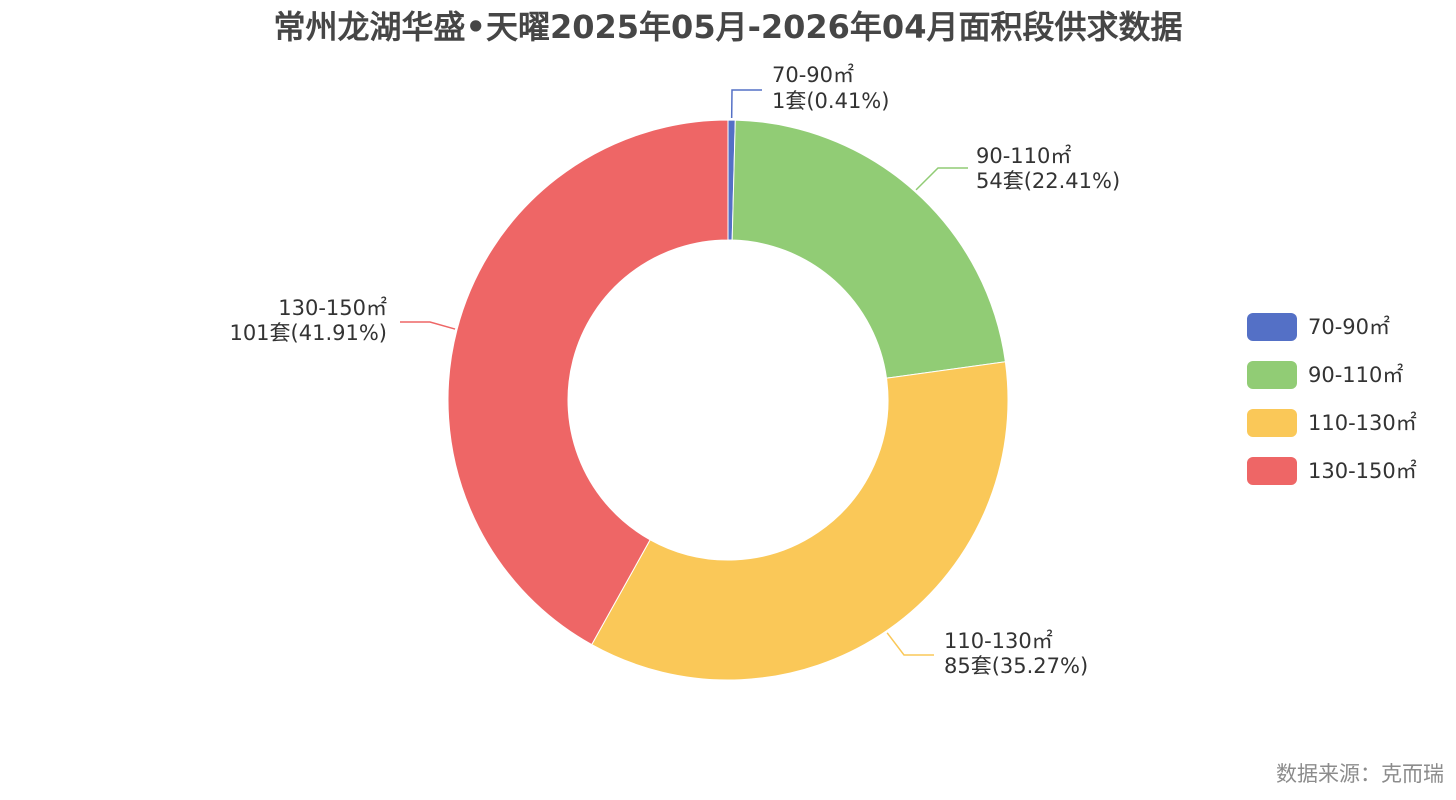 This screenshot has height=800, width=1456. Describe the element at coordinates (1362, 423) in the screenshot. I see `legend-label-110-130: 110-130㎡` at that location.